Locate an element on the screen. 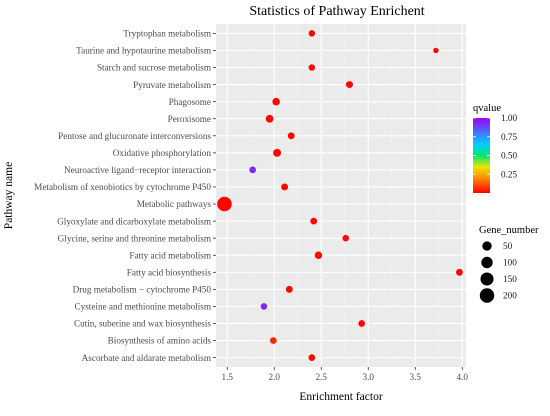 The image size is (550, 416). x-axis-tick-labels: 1.5 2.0 2.5 3.0 3.5 4.0 is located at coordinates (345, 374).